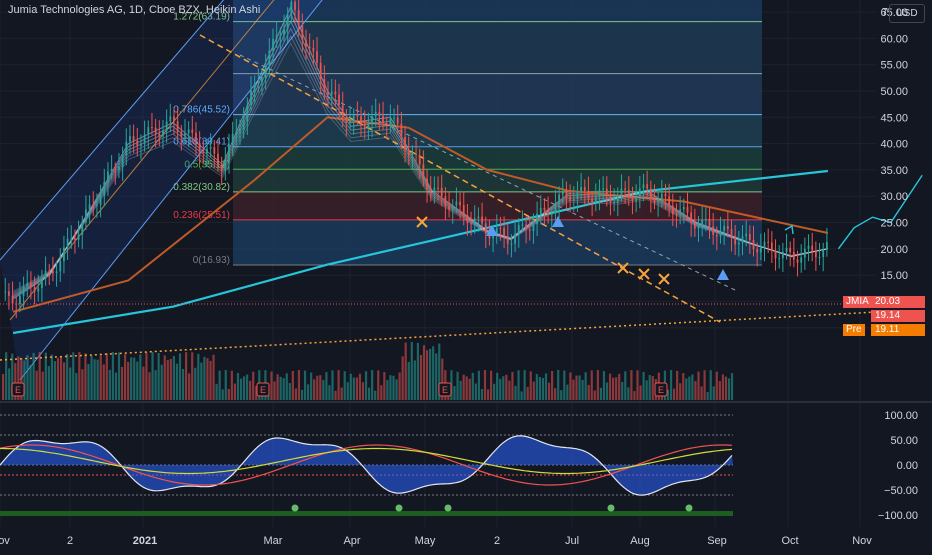 This screenshot has height=555, width=932. Describe the element at coordinates (907, 13) in the screenshot. I see `currency-button: USD` at that location.